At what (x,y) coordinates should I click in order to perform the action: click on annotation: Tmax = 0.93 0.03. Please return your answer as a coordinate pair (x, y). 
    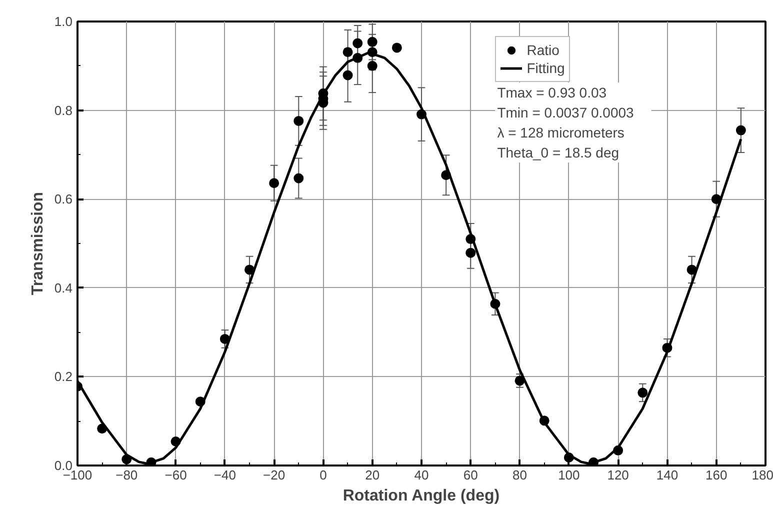
    Looking at the image, I should click on (552, 92).